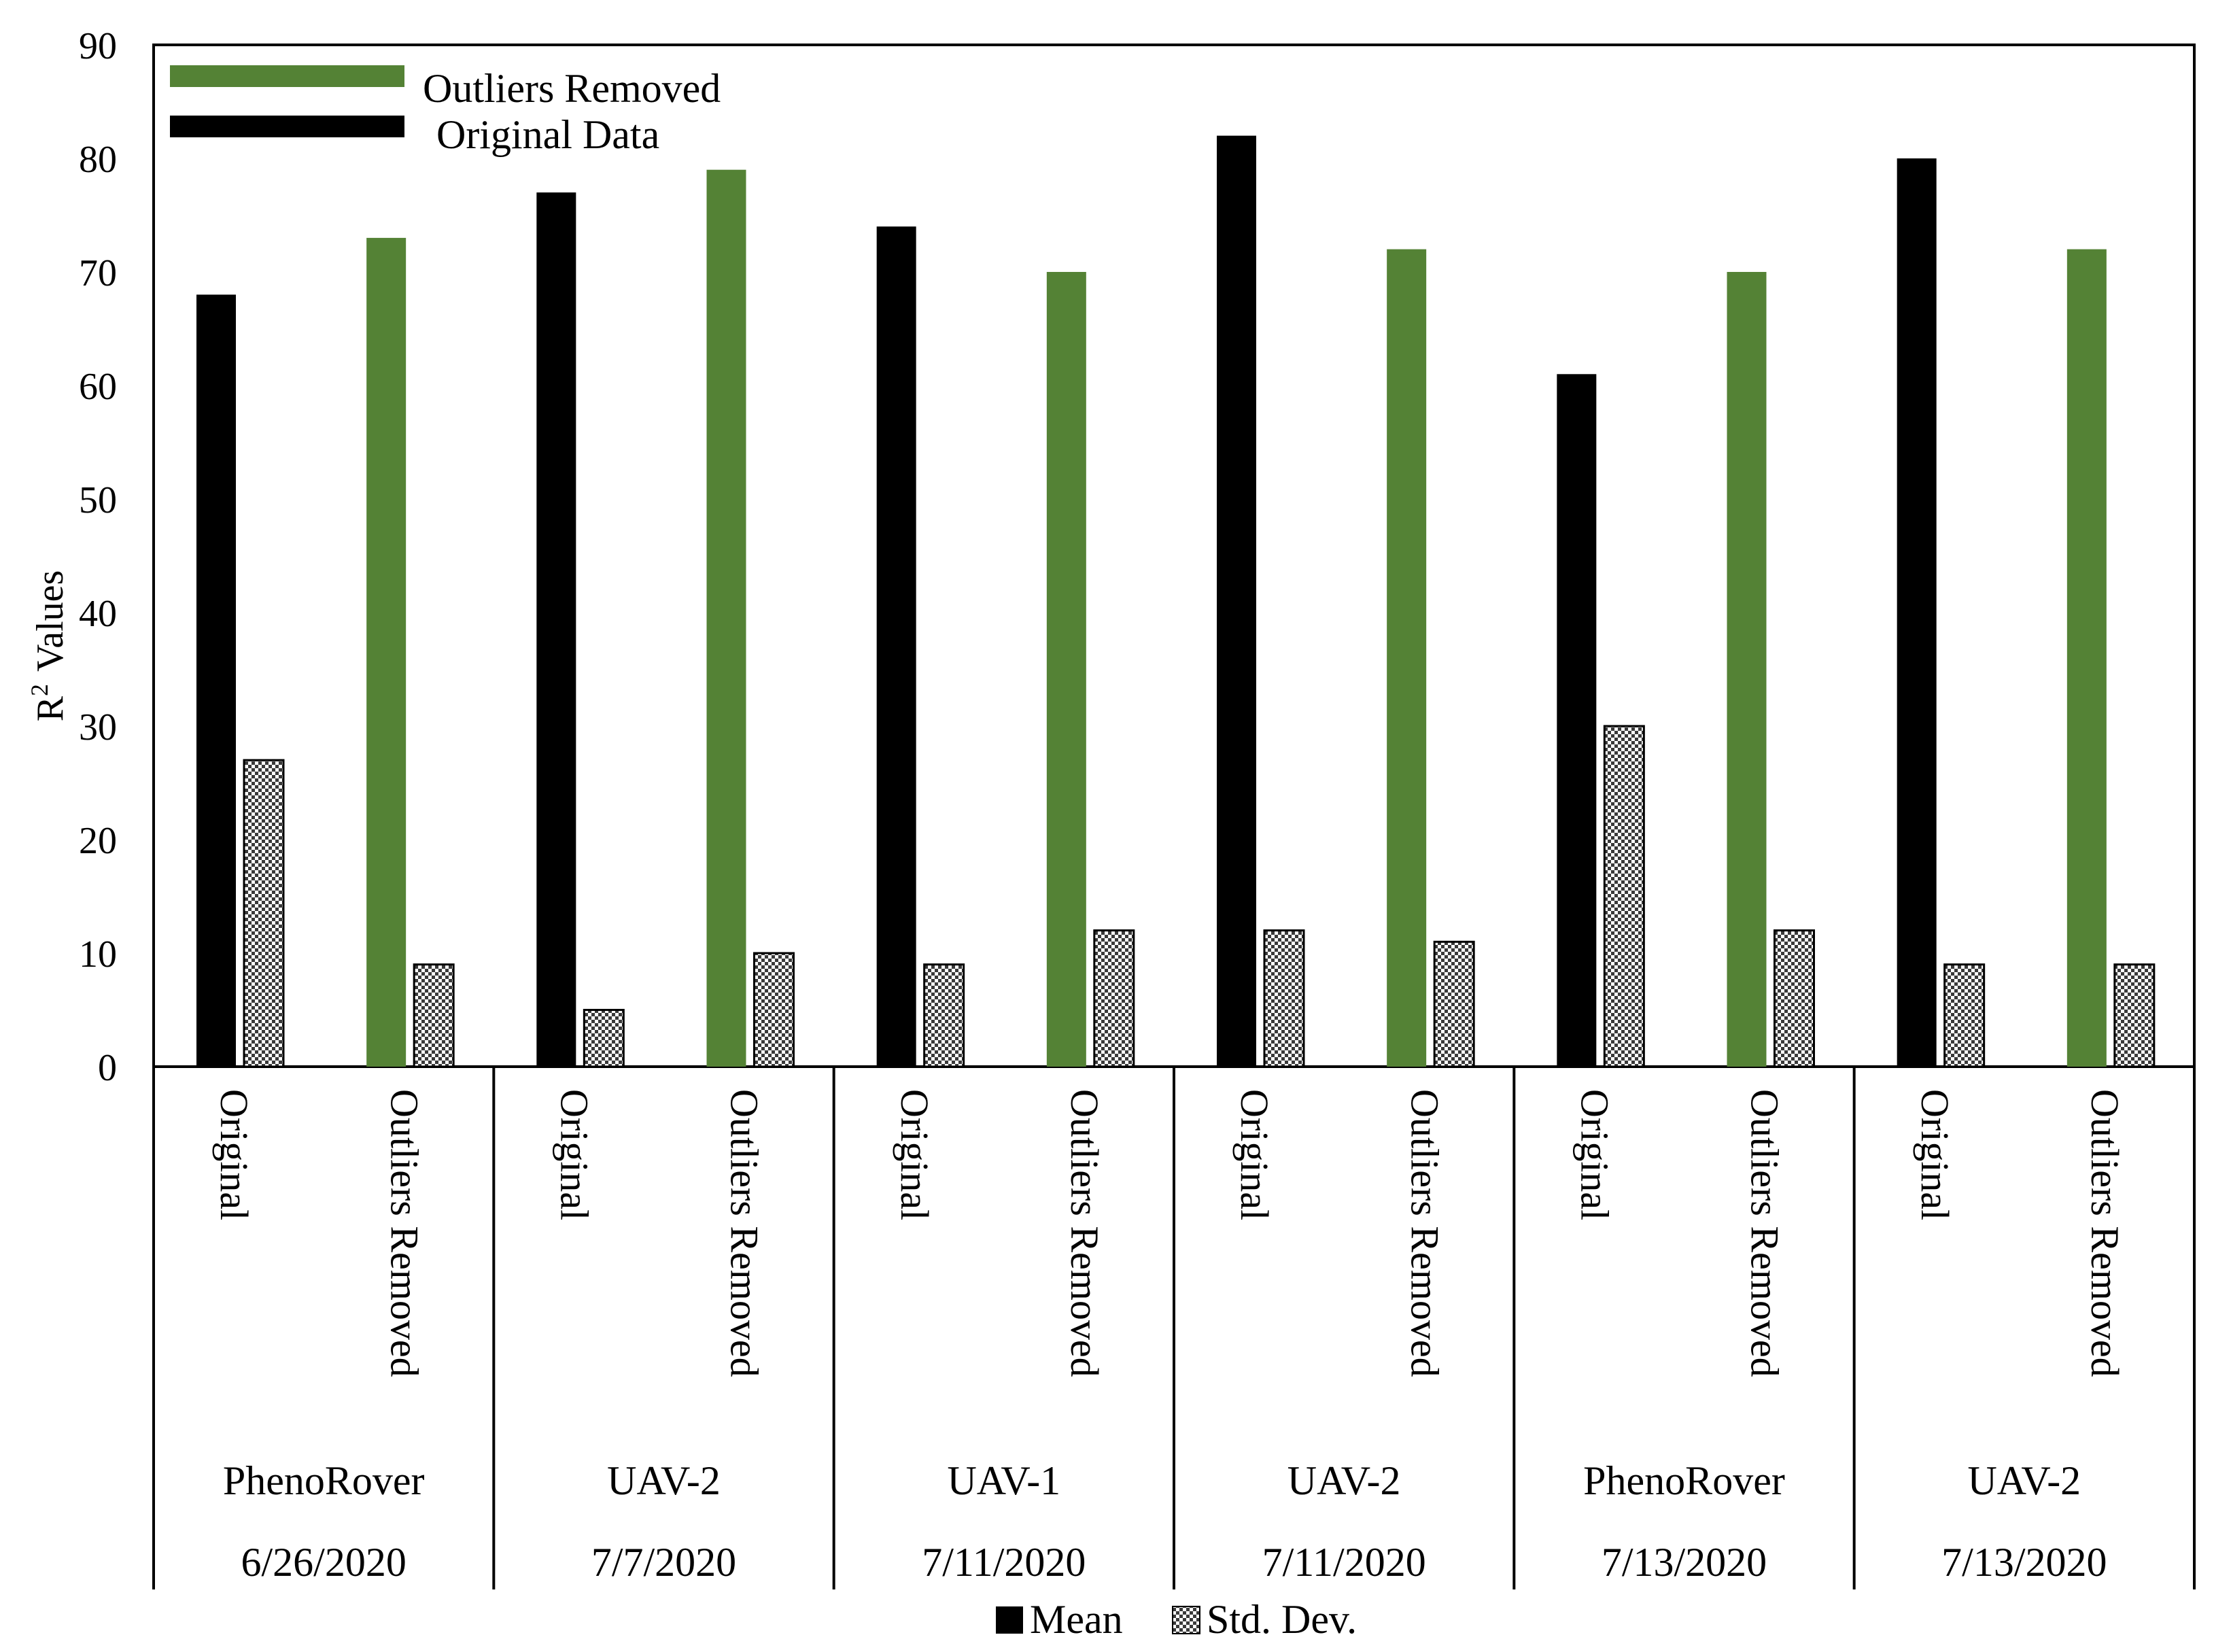  What do you see at coordinates (1282, 1619) in the screenshot?
I see `legend-label-std-dev: Std. Dev.` at bounding box center [1282, 1619].